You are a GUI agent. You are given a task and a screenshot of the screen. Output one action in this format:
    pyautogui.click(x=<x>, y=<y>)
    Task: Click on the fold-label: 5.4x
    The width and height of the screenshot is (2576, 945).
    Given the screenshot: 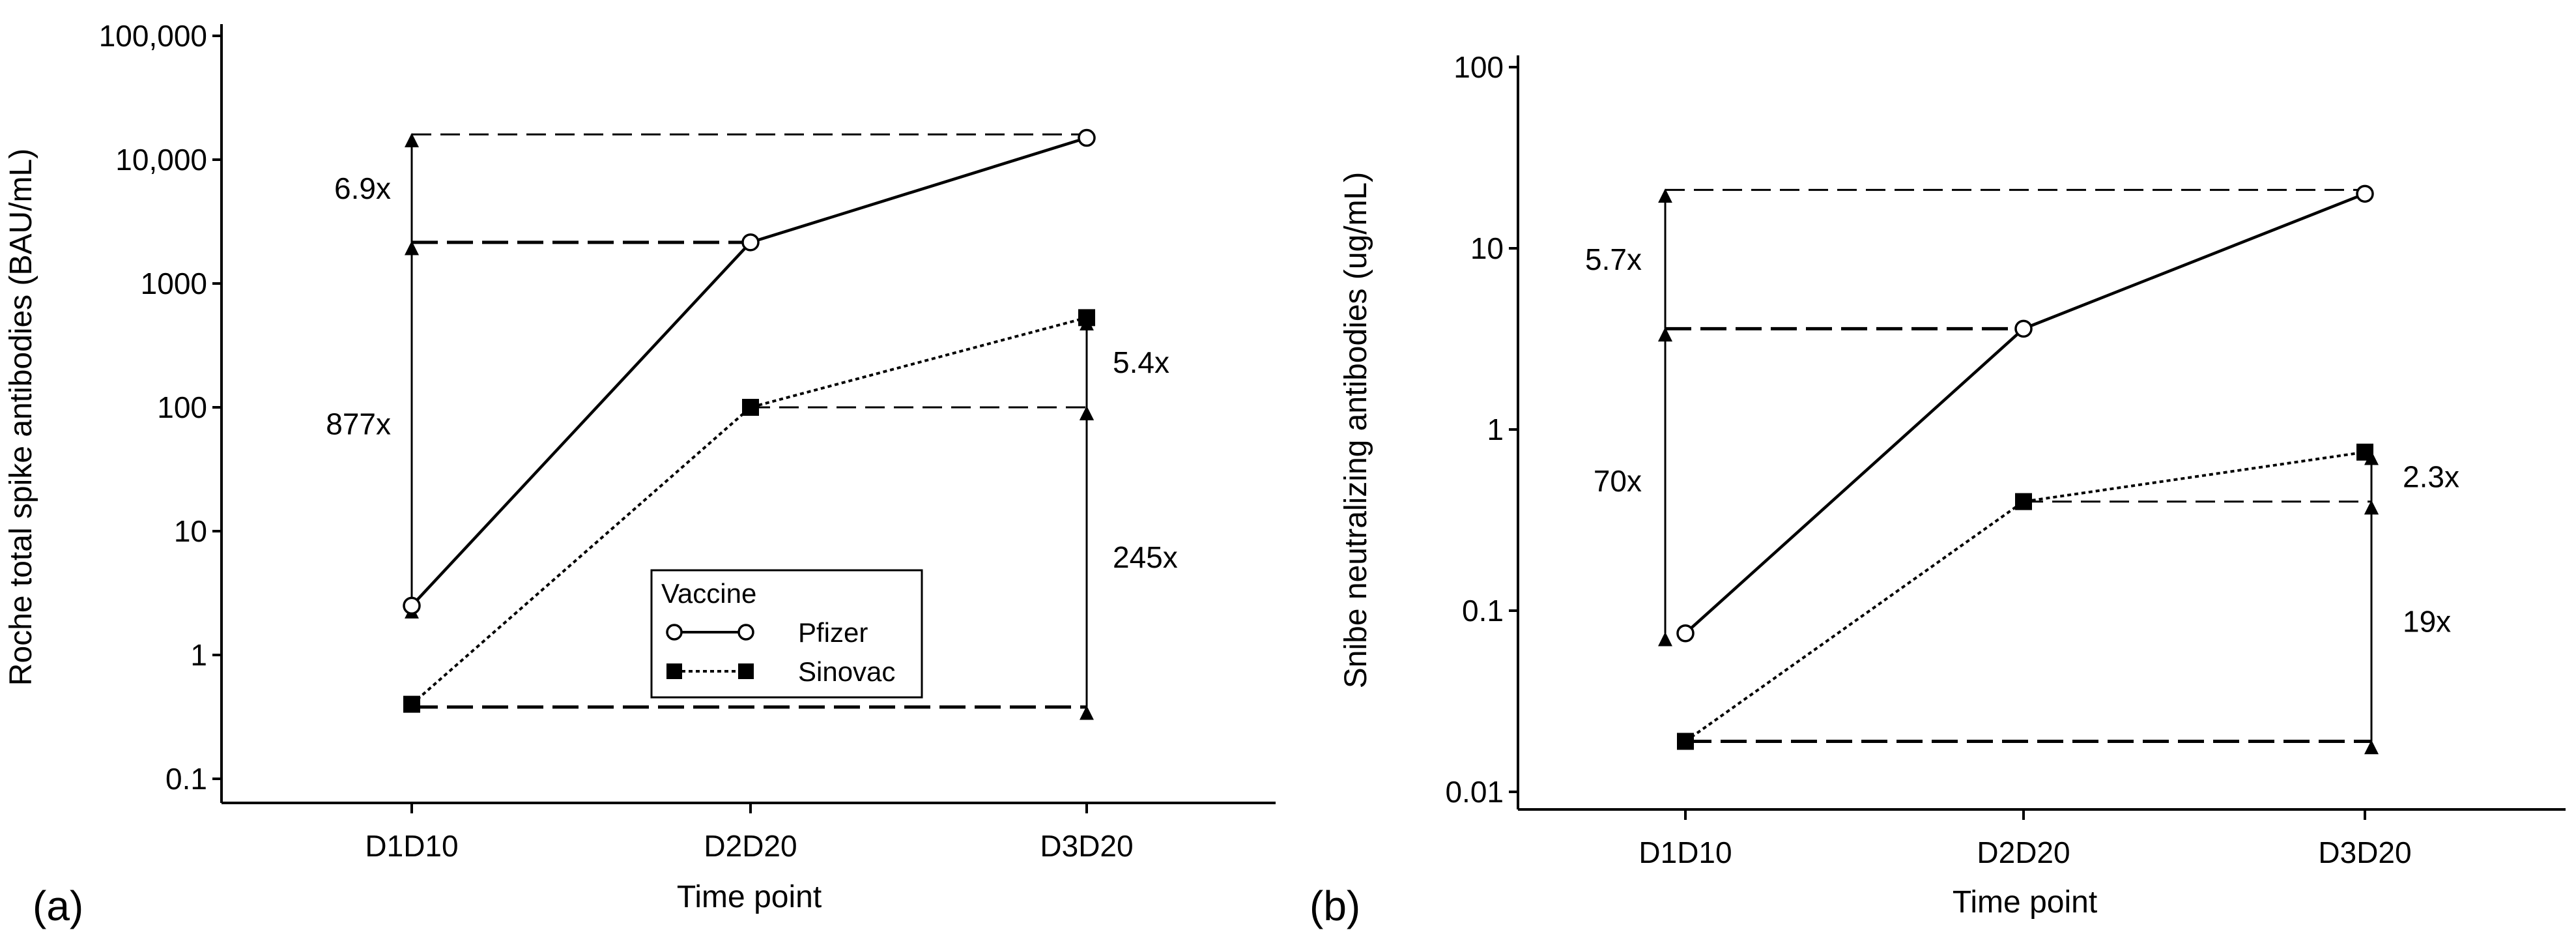 What is the action you would take?
    pyautogui.click(x=1141, y=362)
    